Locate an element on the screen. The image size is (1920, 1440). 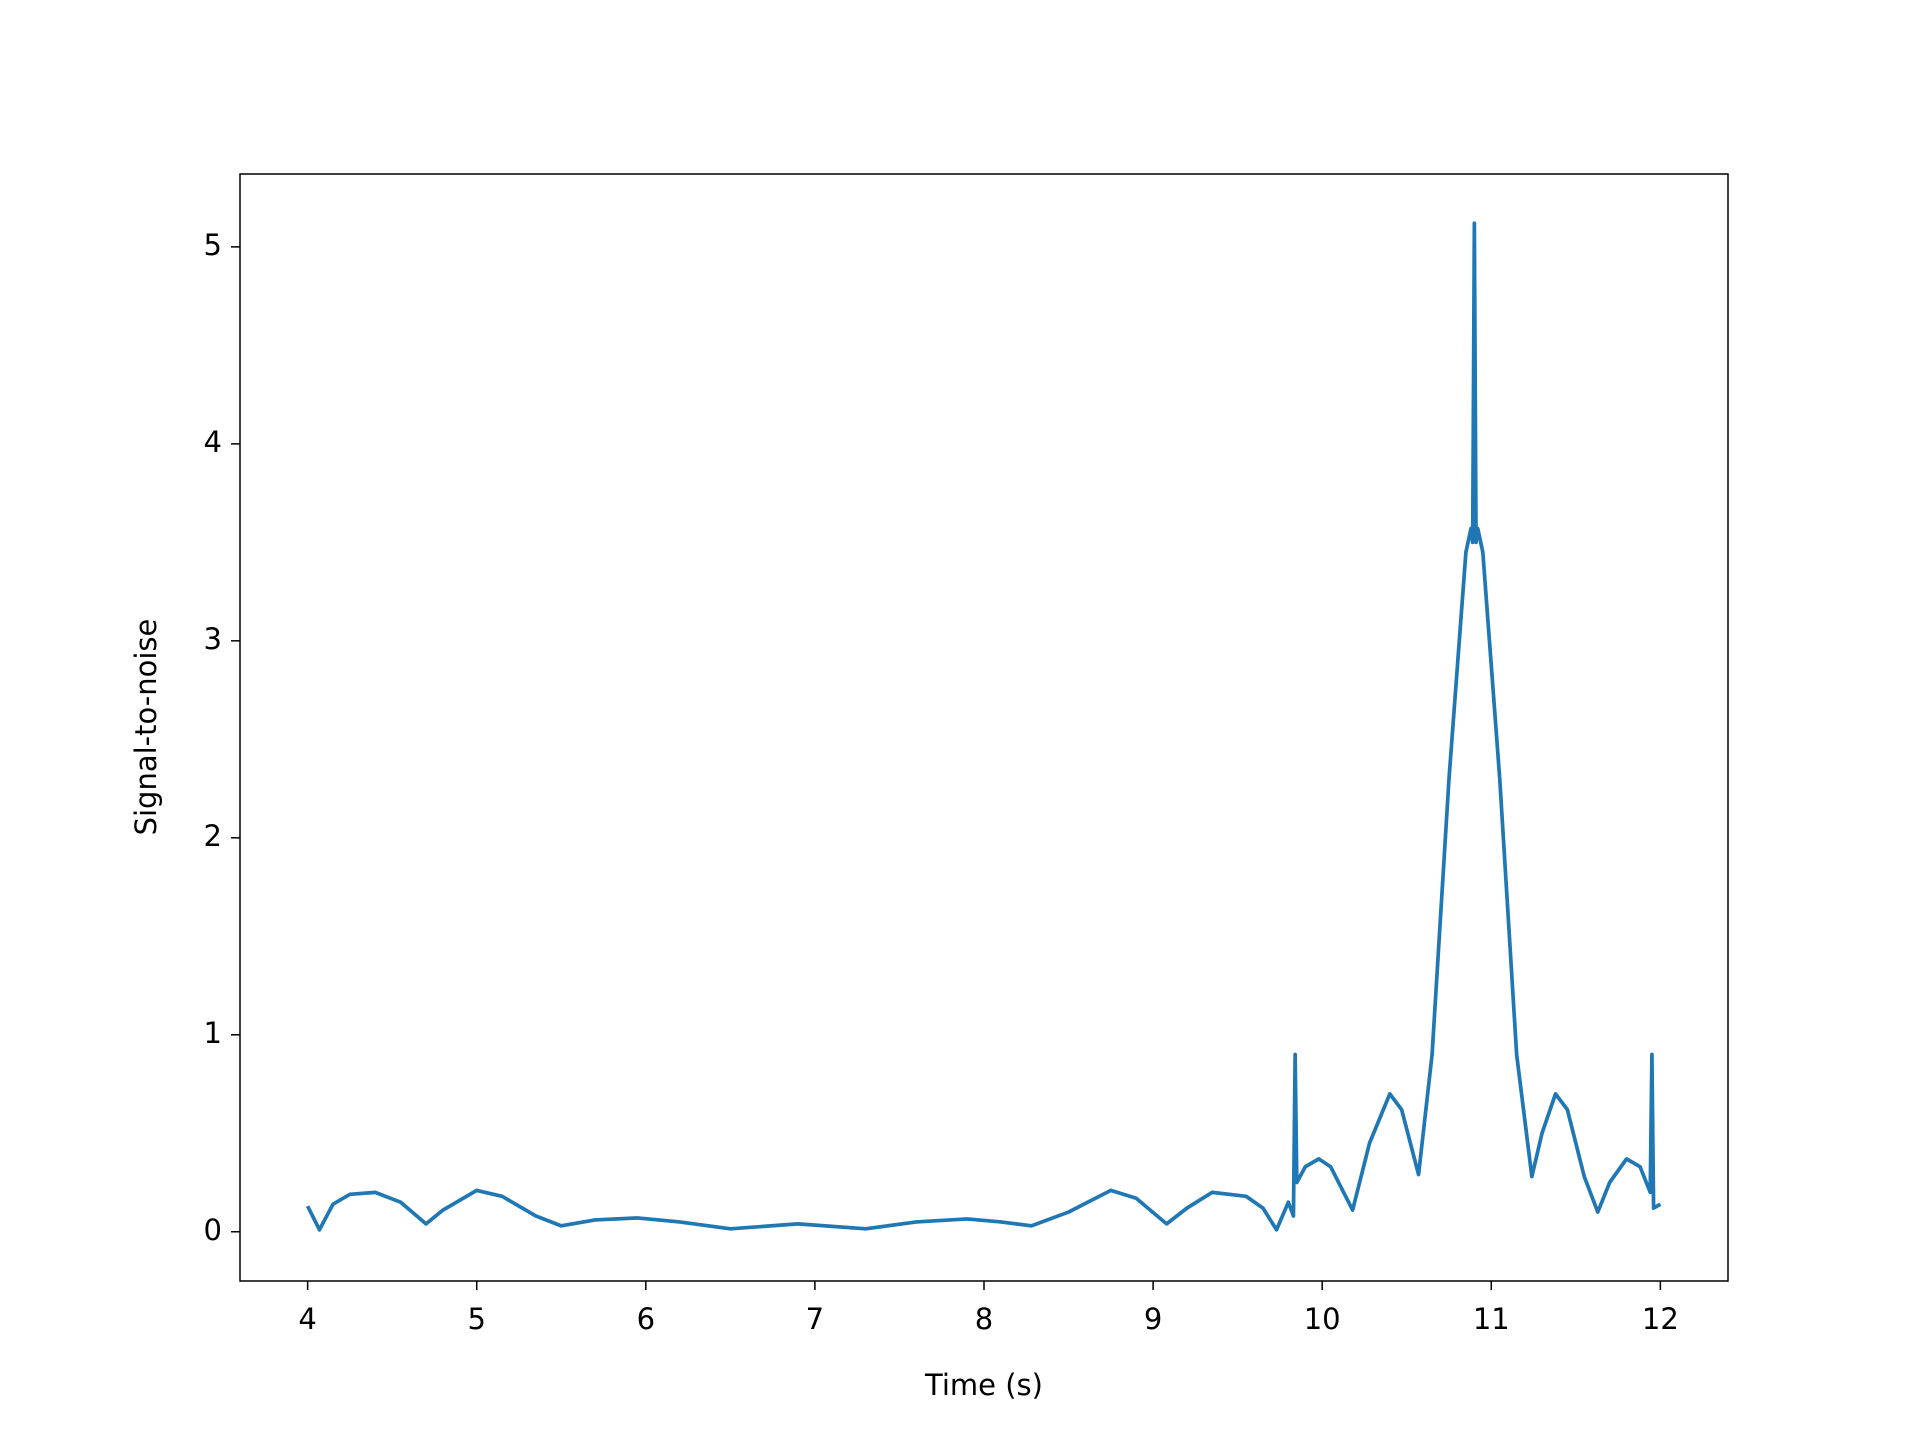
x-tick-label: 12 is located at coordinates (1660, 1319).